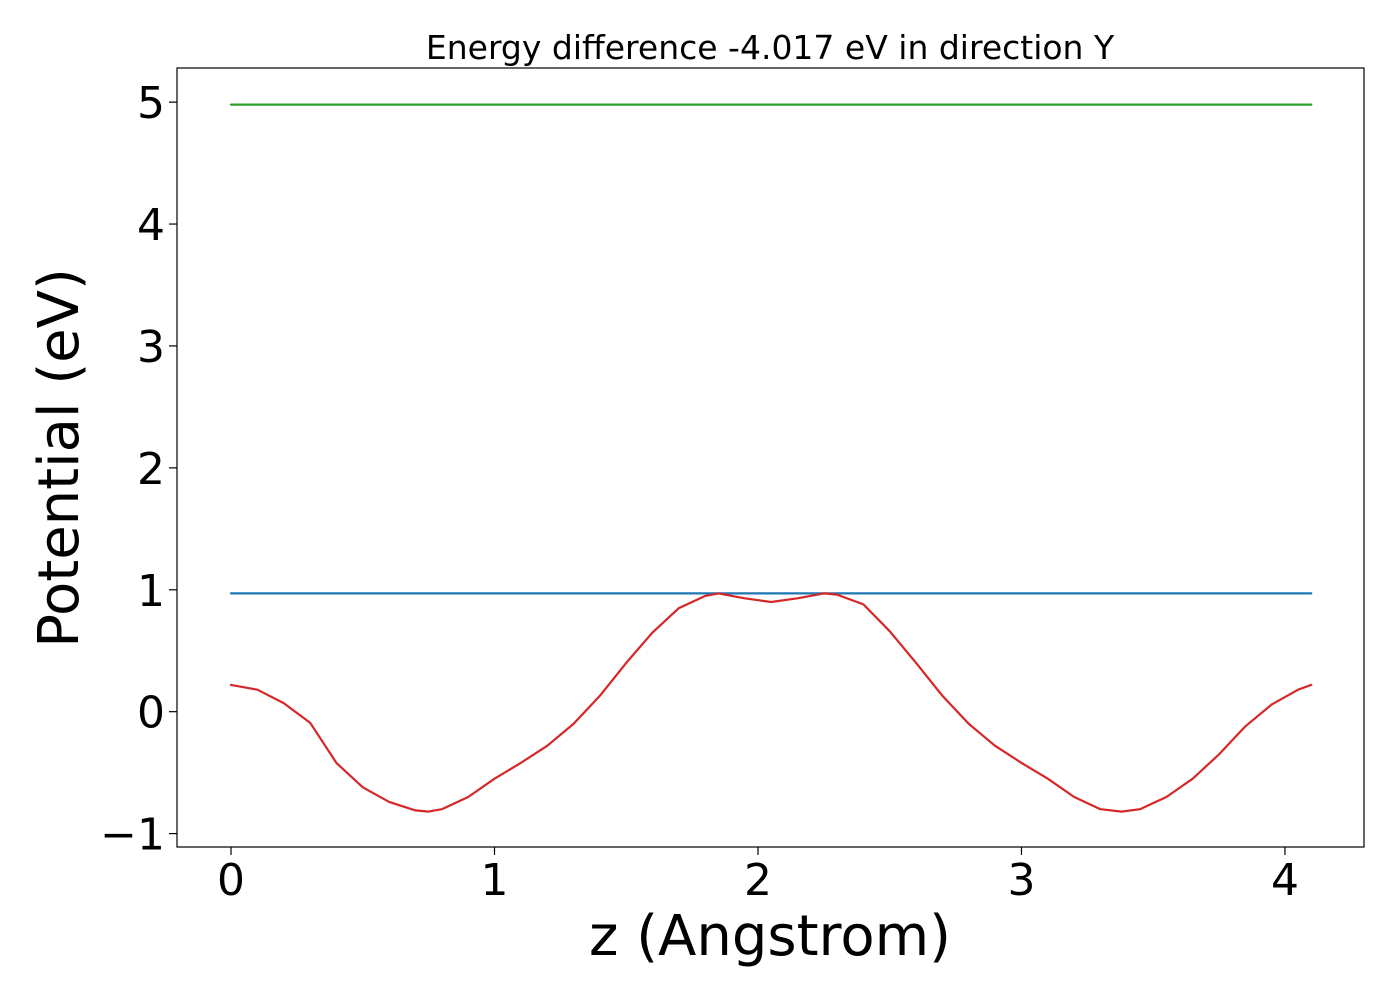  What do you see at coordinates (494, 880) in the screenshot?
I see `x-tick-label: 1` at bounding box center [494, 880].